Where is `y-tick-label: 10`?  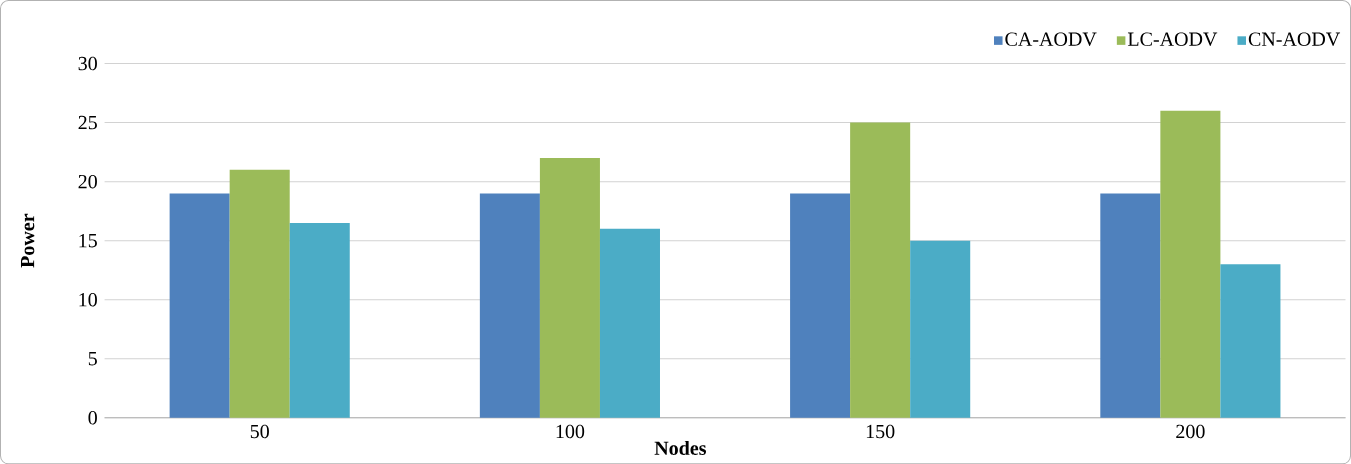 y-tick-label: 10 is located at coordinates (88, 299).